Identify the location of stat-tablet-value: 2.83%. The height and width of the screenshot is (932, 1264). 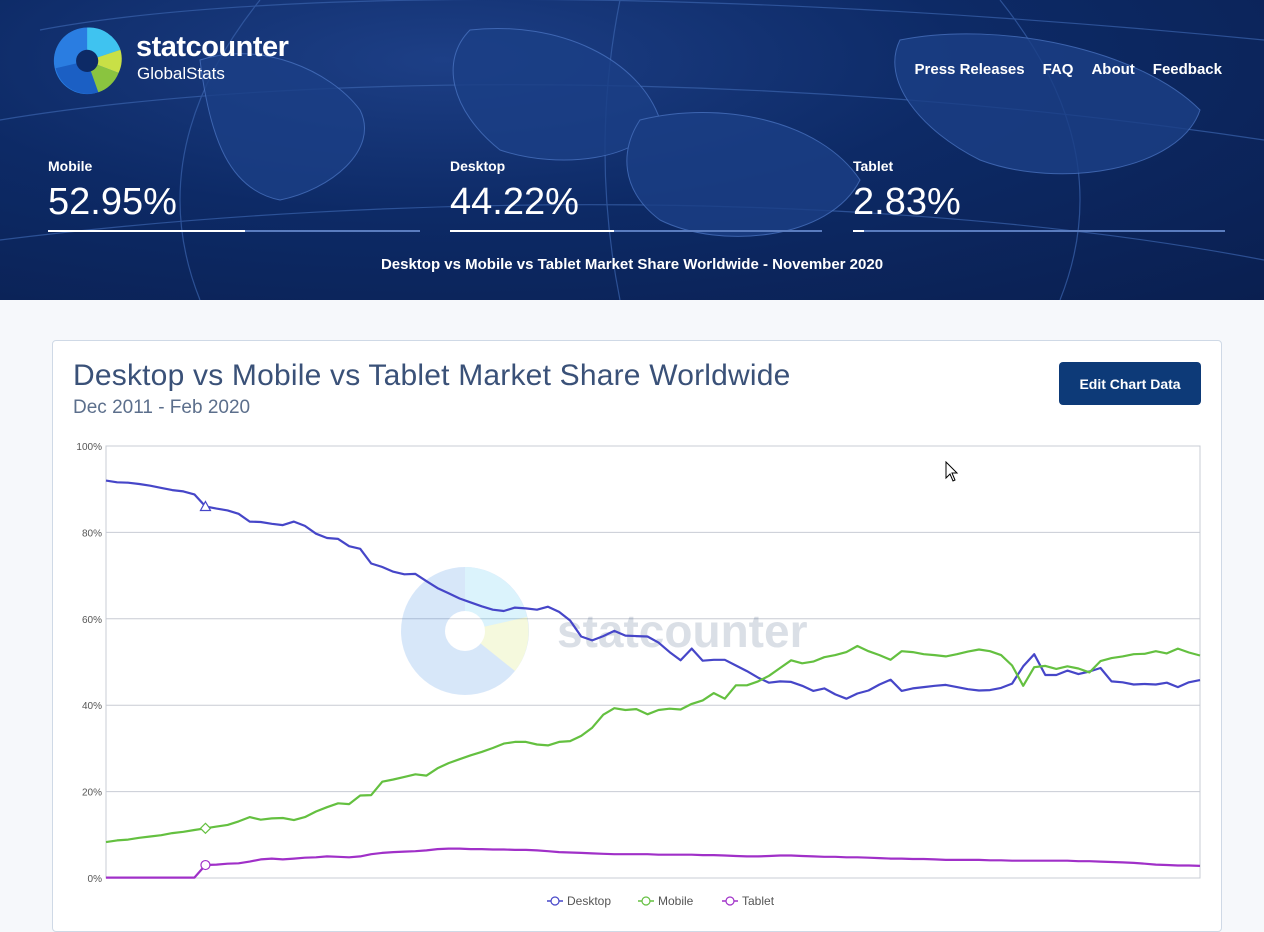
(907, 202).